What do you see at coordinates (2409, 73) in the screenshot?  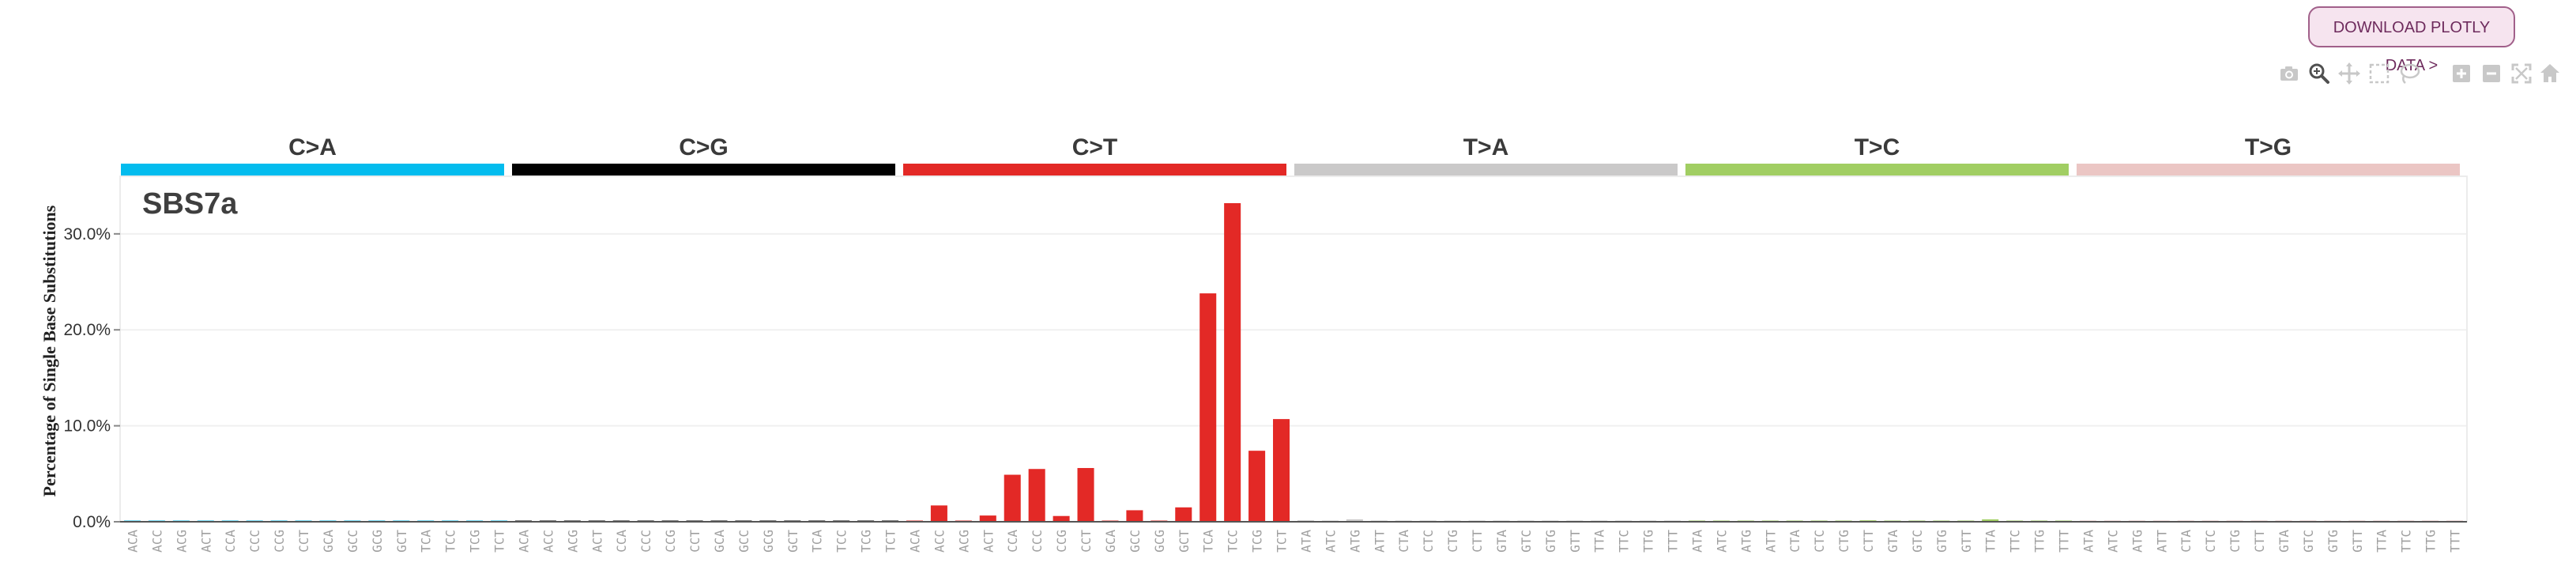 I see `lasso-select-icon` at bounding box center [2409, 73].